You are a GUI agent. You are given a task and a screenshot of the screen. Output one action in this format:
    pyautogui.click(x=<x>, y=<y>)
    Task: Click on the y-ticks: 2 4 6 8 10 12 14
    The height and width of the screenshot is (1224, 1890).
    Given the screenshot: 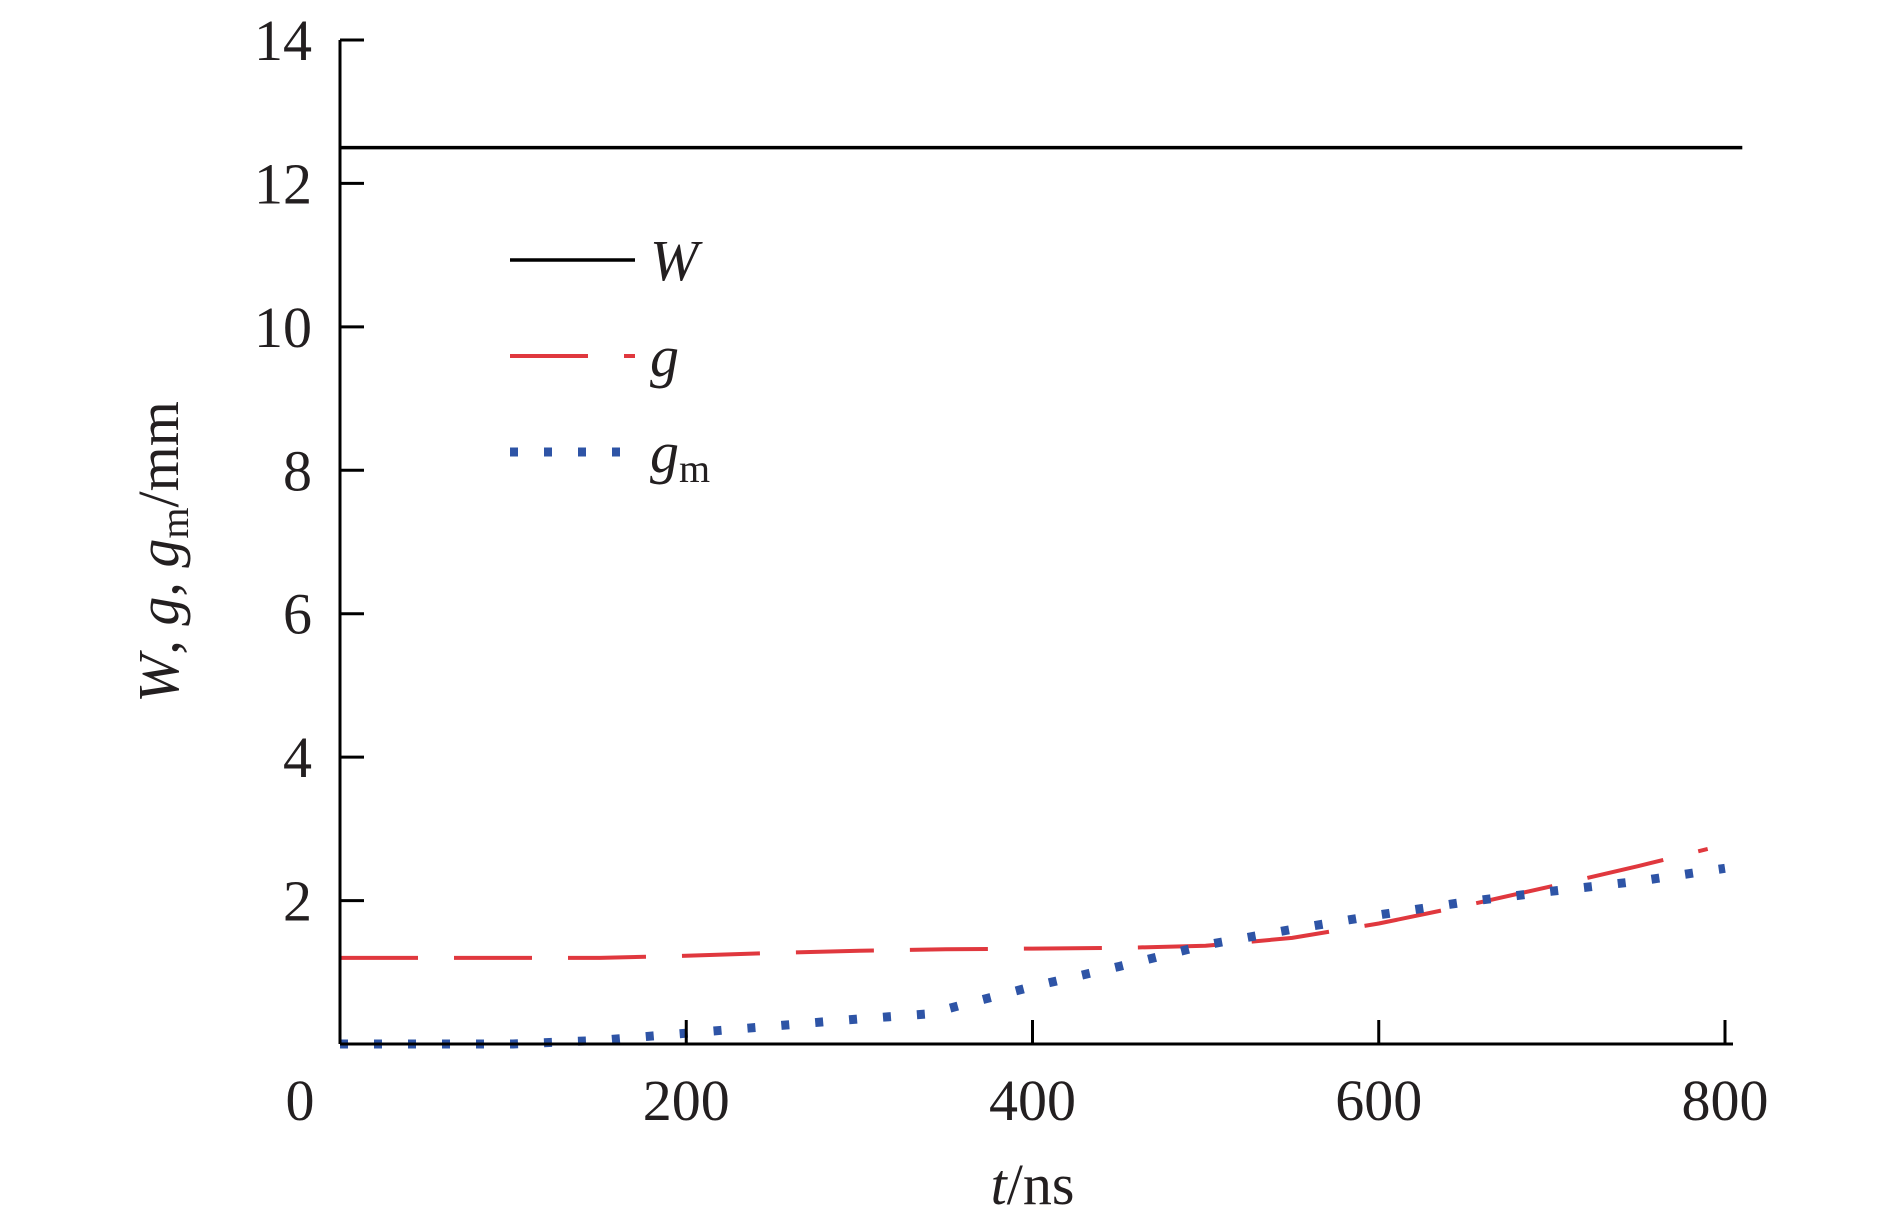 What is the action you would take?
    pyautogui.click(x=309, y=471)
    